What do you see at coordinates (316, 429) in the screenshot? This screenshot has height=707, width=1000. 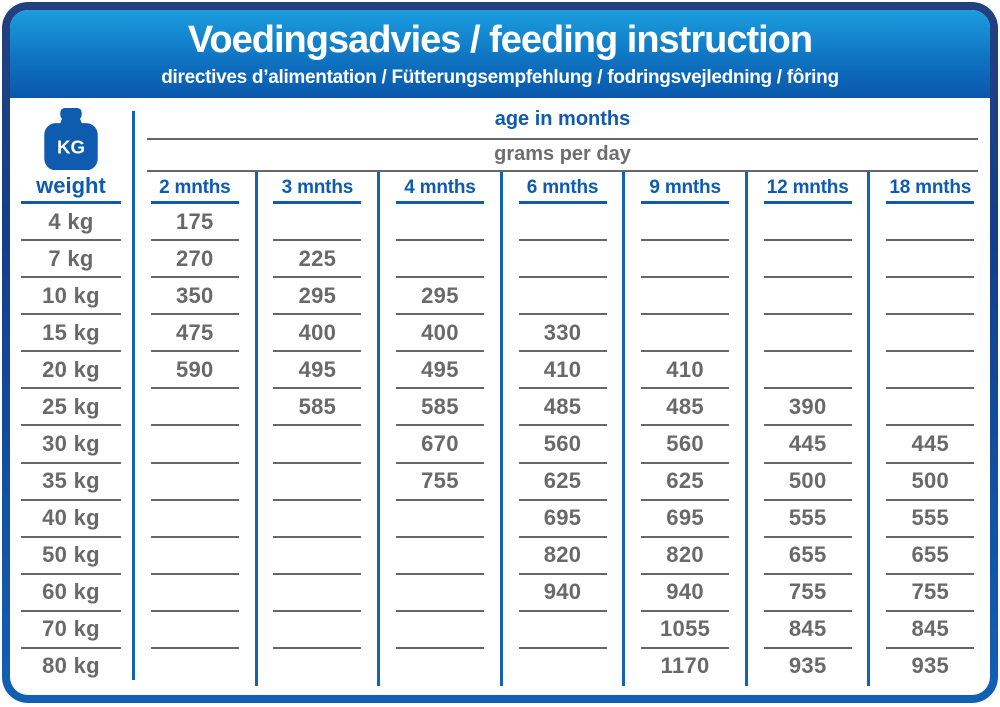 I see `month-column: 3 mnths 225 295 400 495 585` at bounding box center [316, 429].